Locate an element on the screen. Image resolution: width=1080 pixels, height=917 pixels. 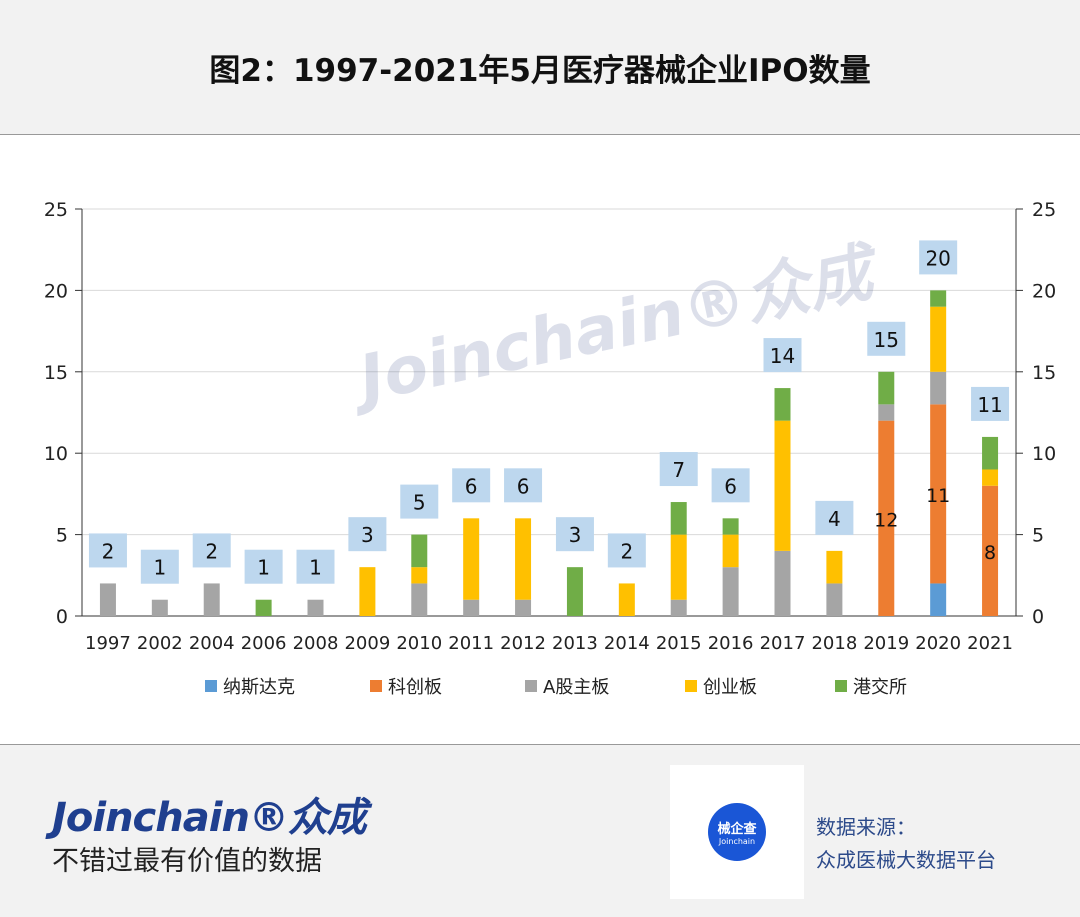
legend-label: 科创板 is located at coordinates (415, 687).